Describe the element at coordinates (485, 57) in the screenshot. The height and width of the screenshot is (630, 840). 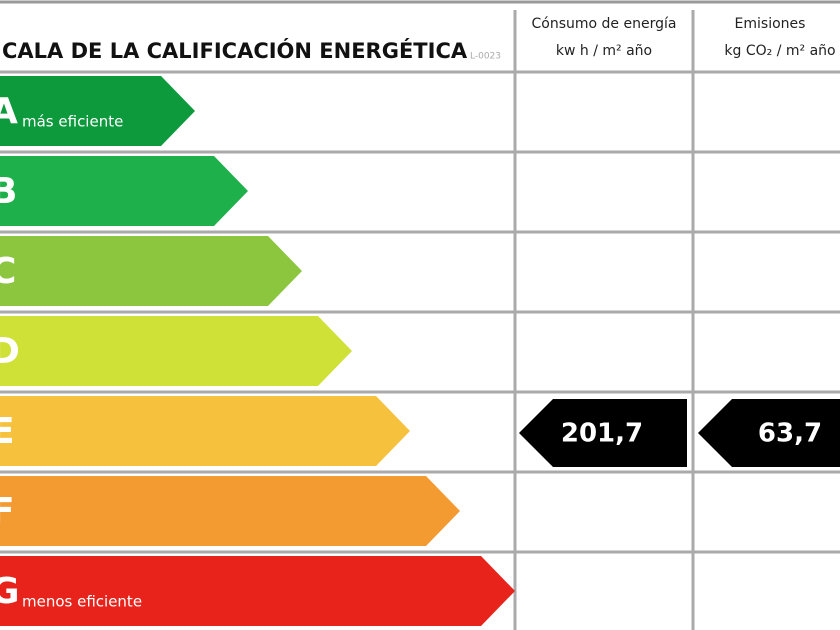
I see `code: L-0023` at that location.